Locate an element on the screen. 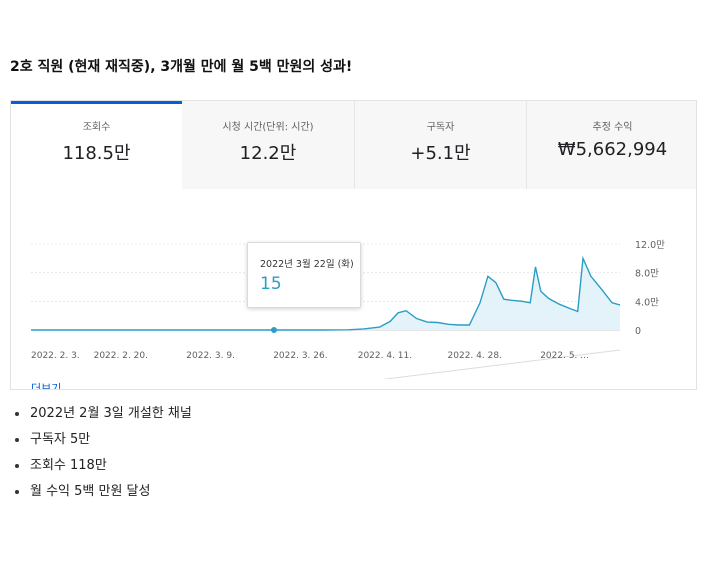  series-area is located at coordinates (325, 294).